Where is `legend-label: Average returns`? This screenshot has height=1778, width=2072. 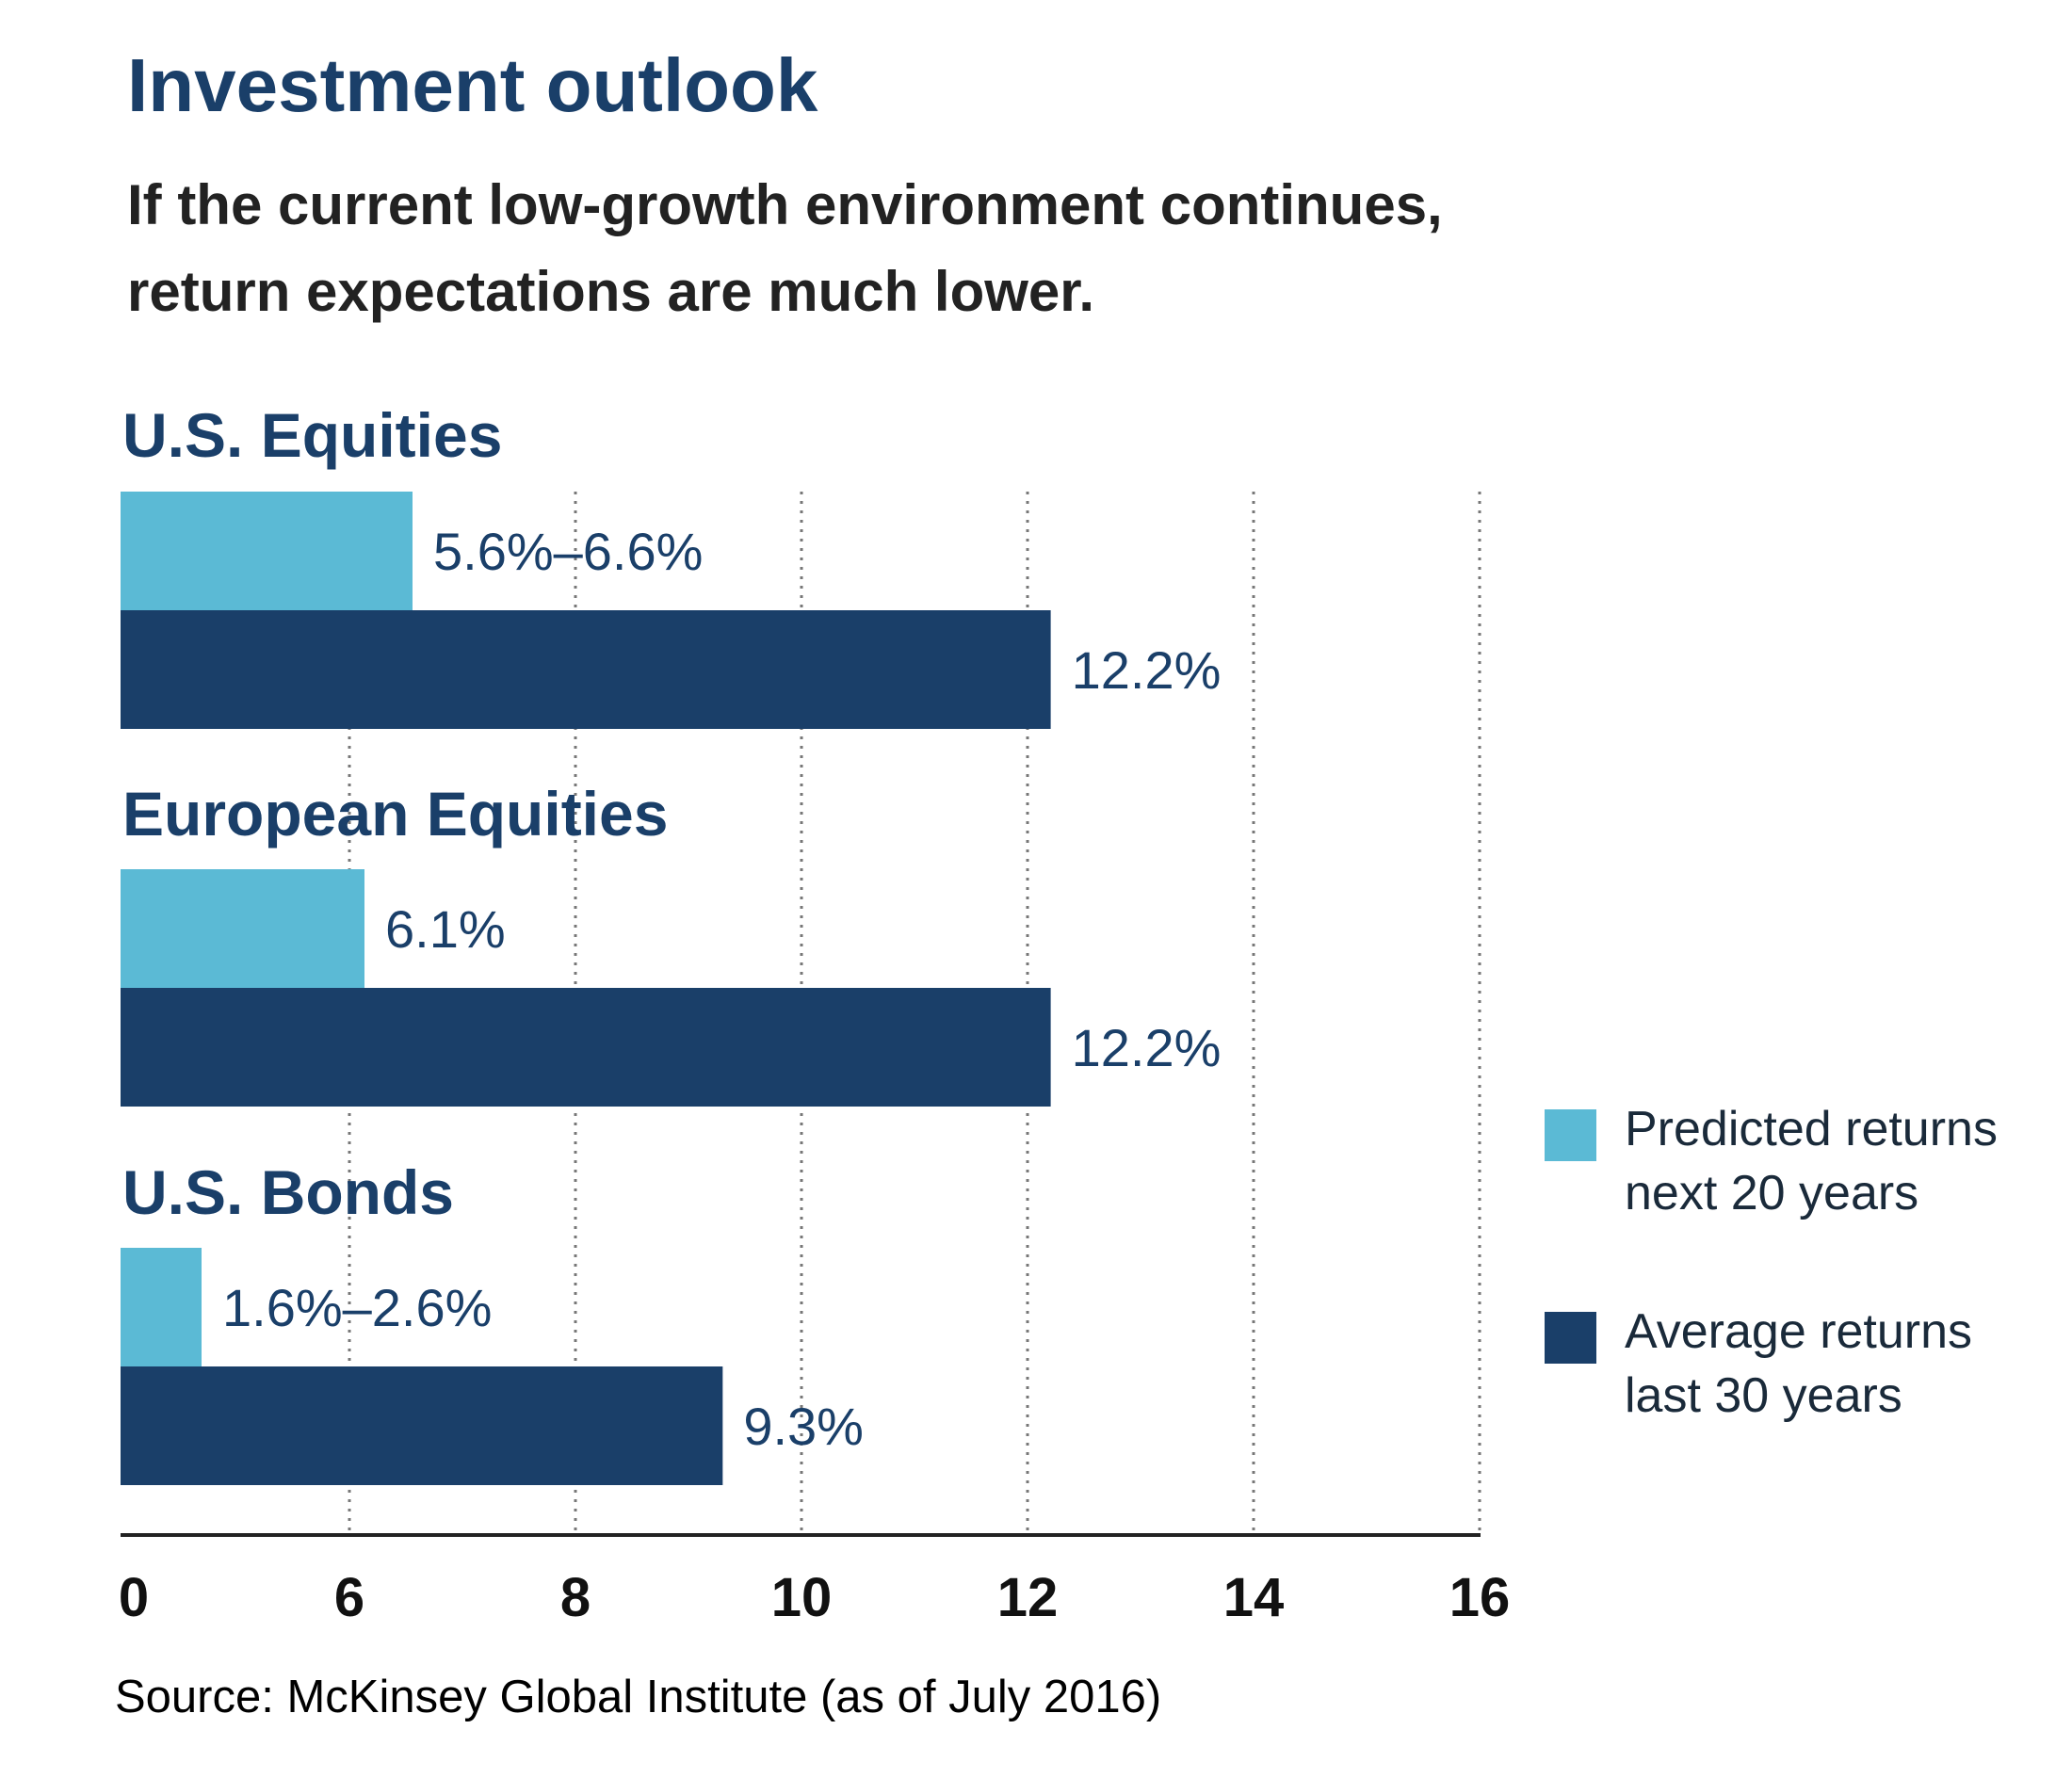
legend-label: Average returns is located at coordinates (1798, 1331).